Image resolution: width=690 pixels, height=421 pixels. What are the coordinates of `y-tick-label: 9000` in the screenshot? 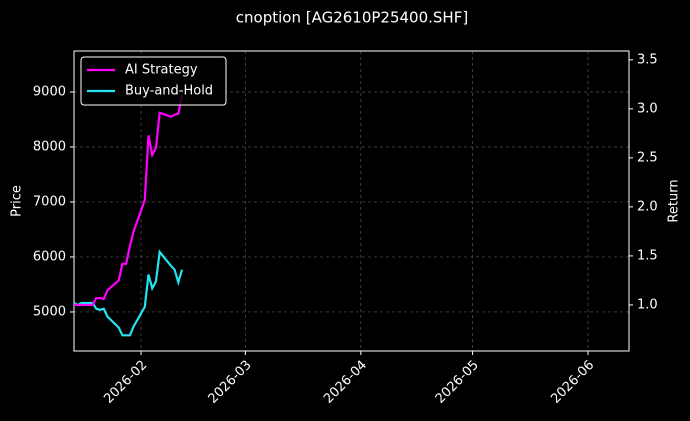 It's located at (49, 91).